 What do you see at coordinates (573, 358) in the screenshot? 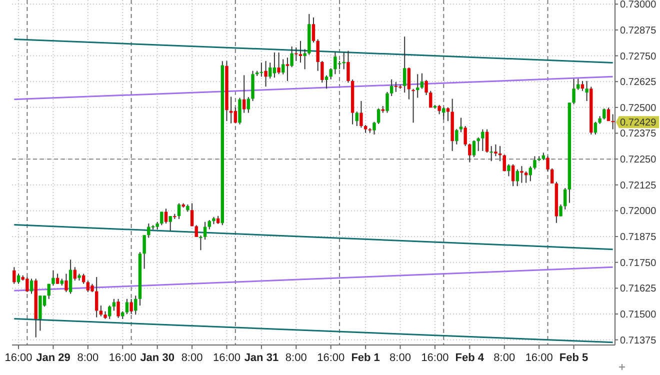
I see `x-tick-label: Feb 5` at bounding box center [573, 358].